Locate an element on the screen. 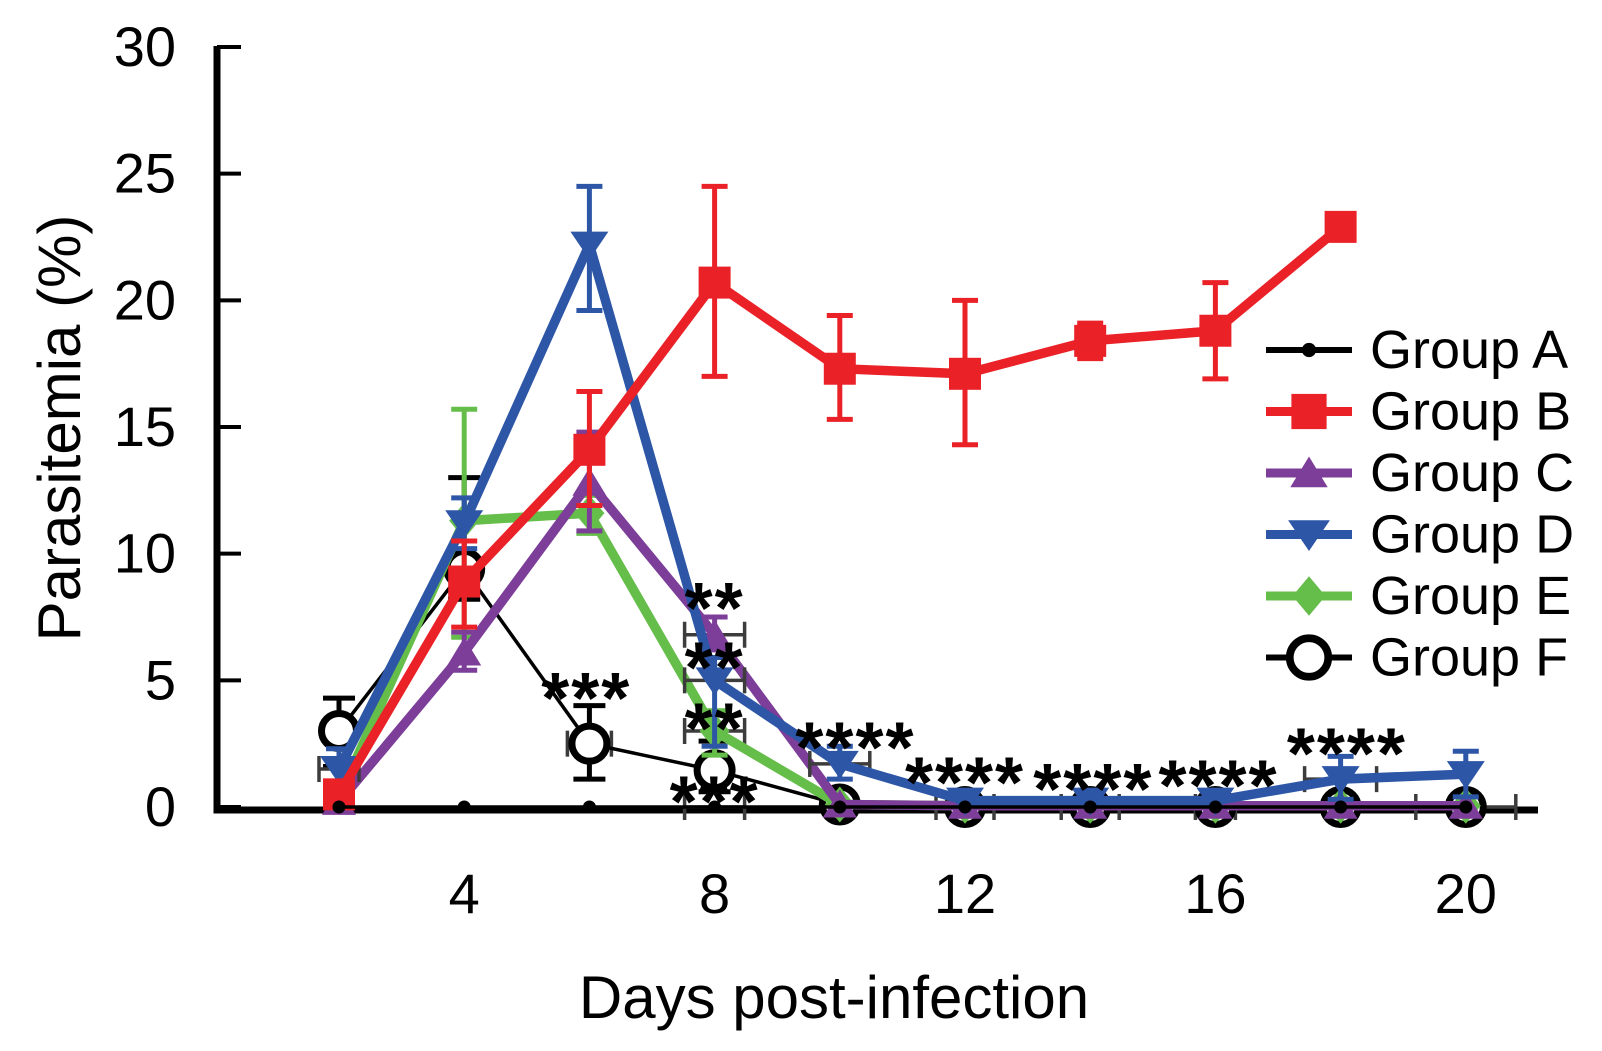 This screenshot has height=1051, width=1602. legend-label: Group A is located at coordinates (1469, 350).